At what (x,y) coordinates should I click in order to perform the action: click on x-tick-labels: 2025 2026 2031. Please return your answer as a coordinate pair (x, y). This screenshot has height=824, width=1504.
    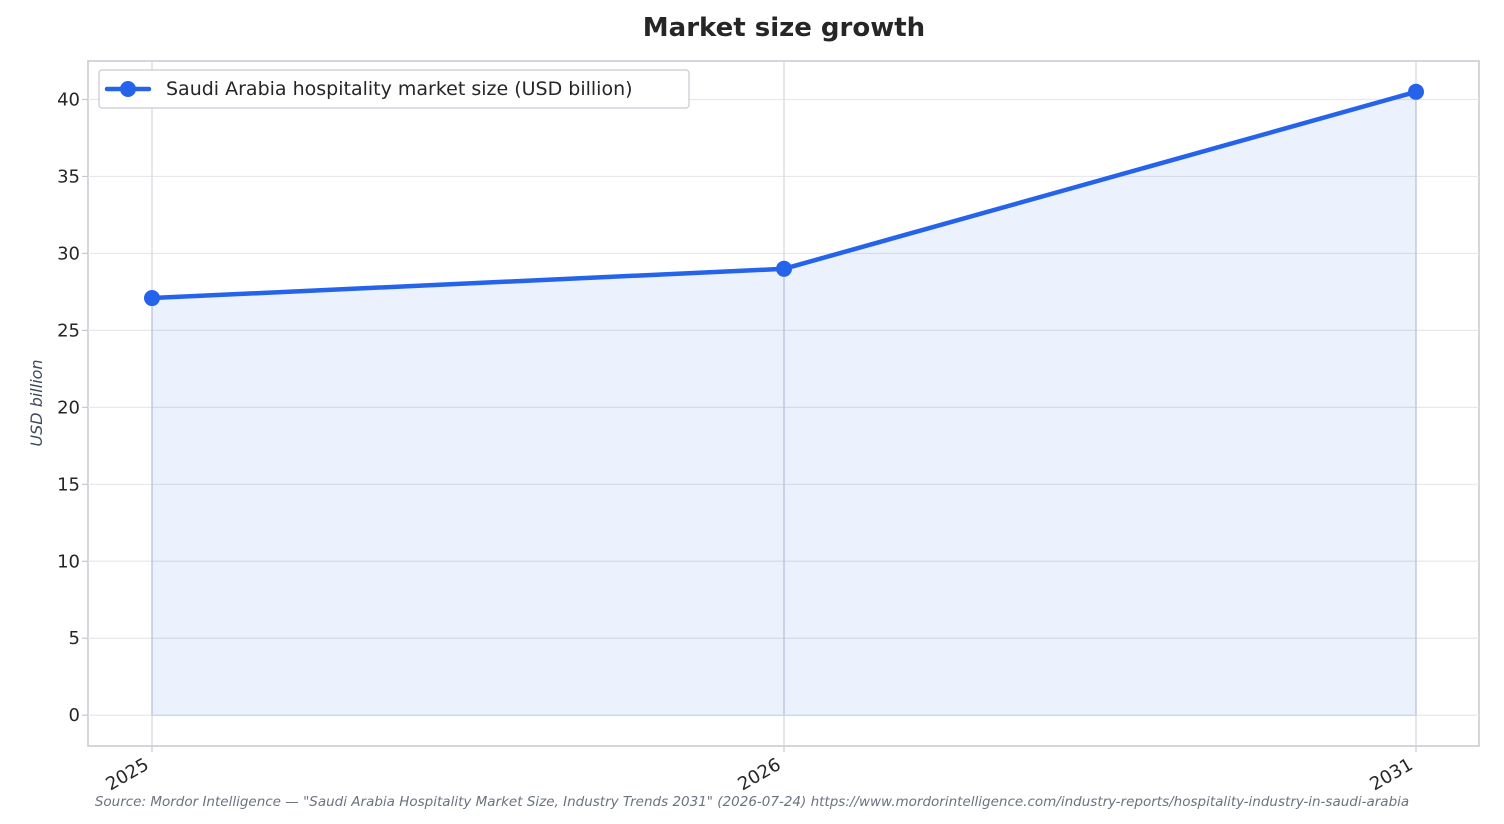
    Looking at the image, I should click on (759, 774).